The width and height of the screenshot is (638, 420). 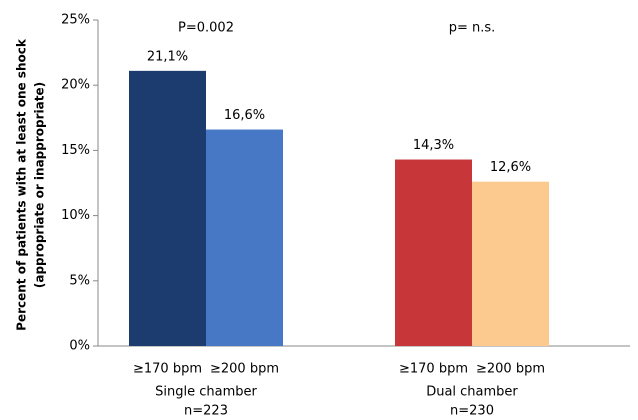 I want to click on value-label: 16,6%, so click(x=244, y=115).